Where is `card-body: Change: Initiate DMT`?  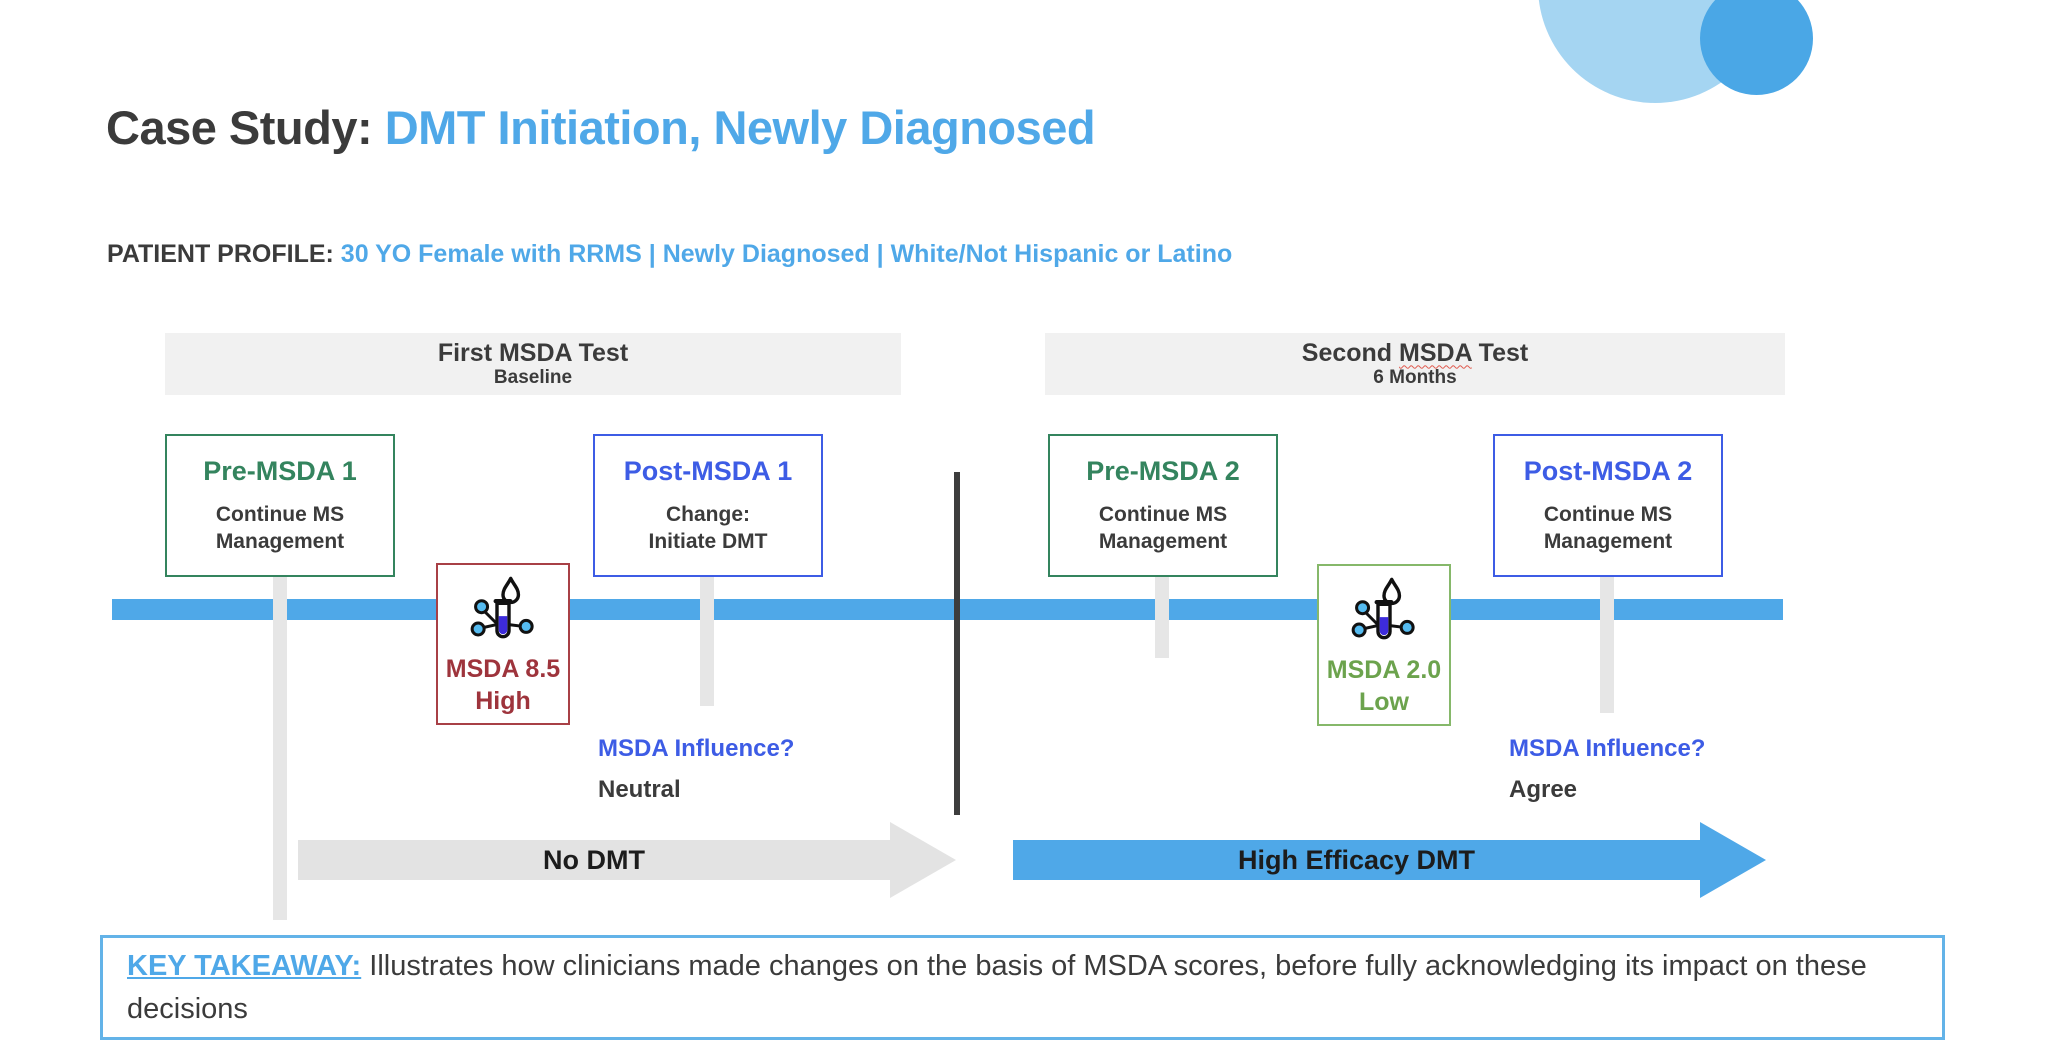
card-body: Change: Initiate DMT is located at coordinates (708, 527).